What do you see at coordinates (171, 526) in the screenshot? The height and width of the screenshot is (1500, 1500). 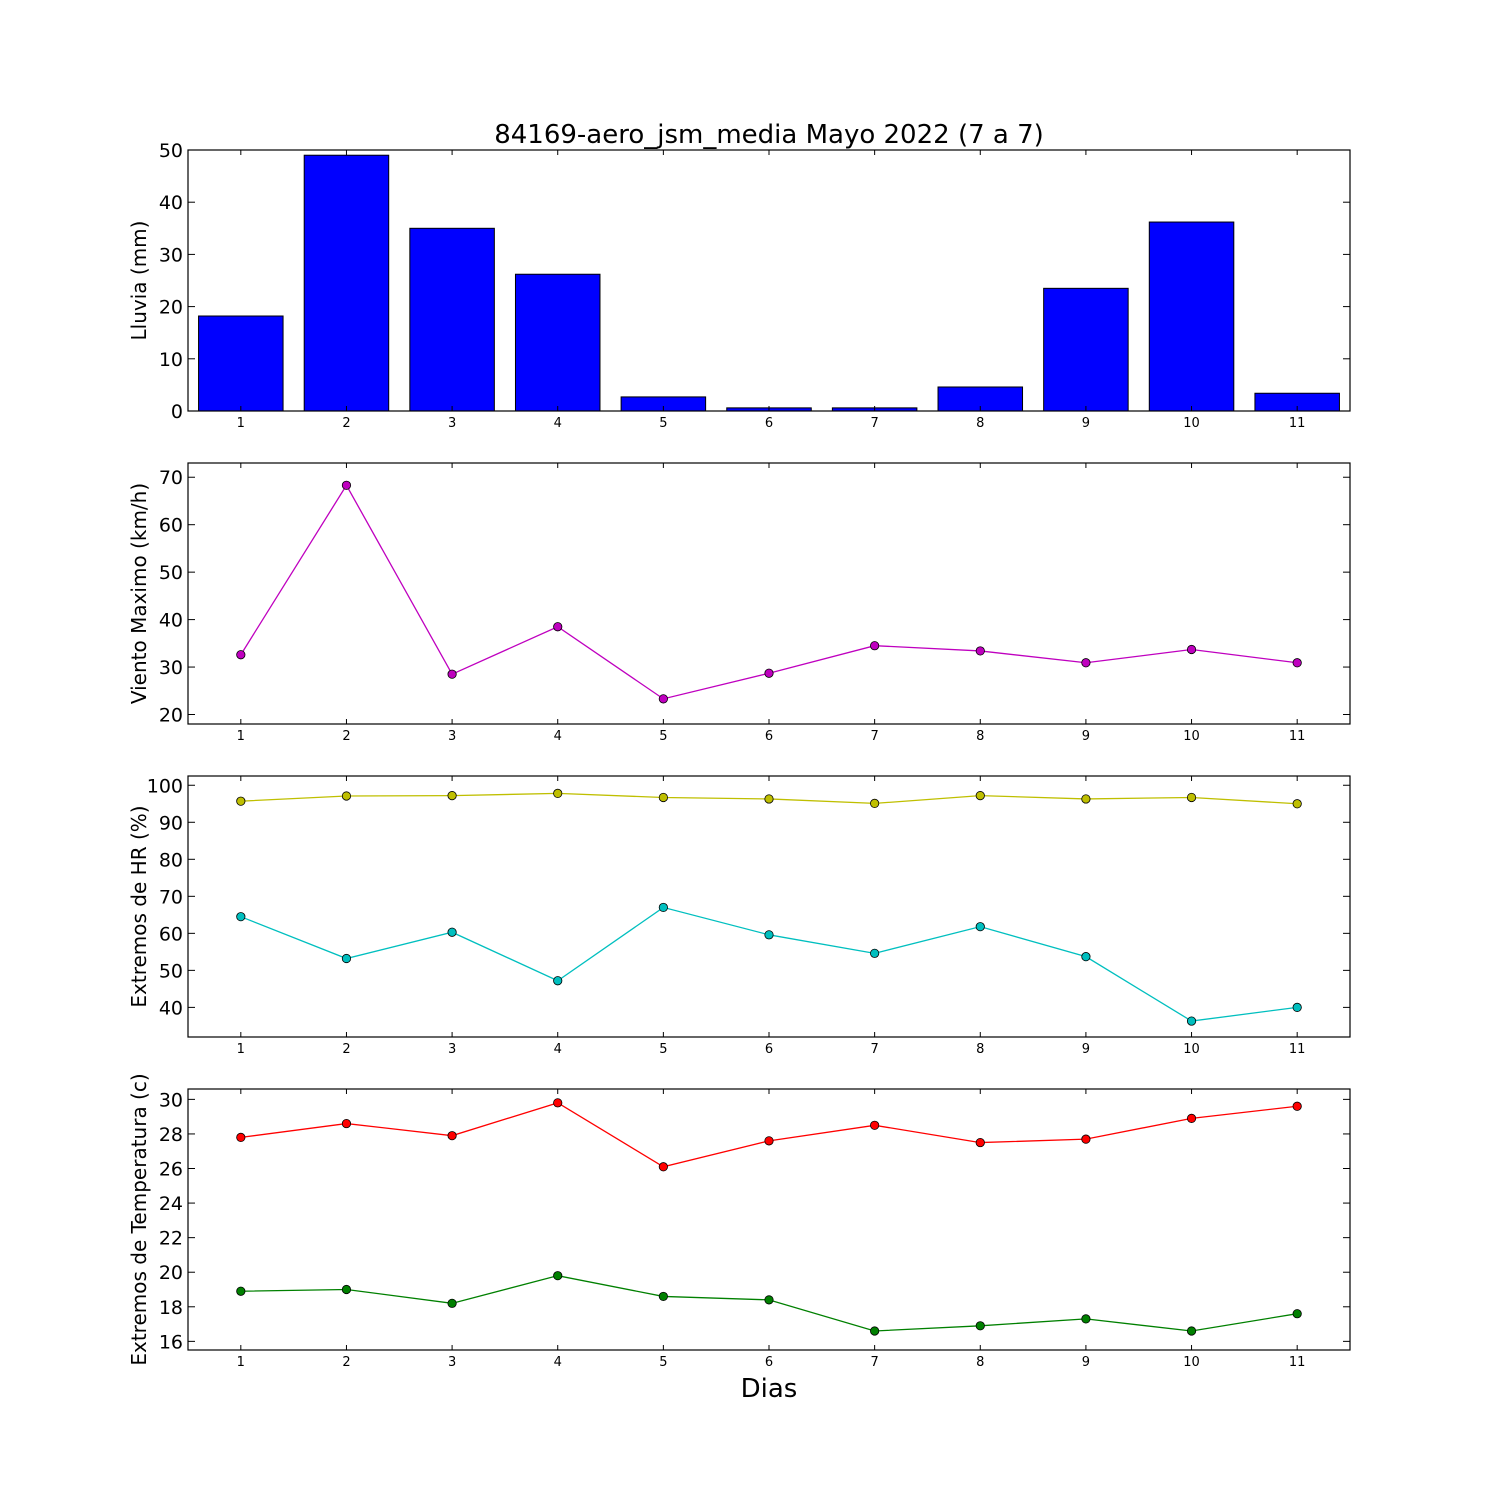 I see `y-tick-label: 60` at bounding box center [171, 526].